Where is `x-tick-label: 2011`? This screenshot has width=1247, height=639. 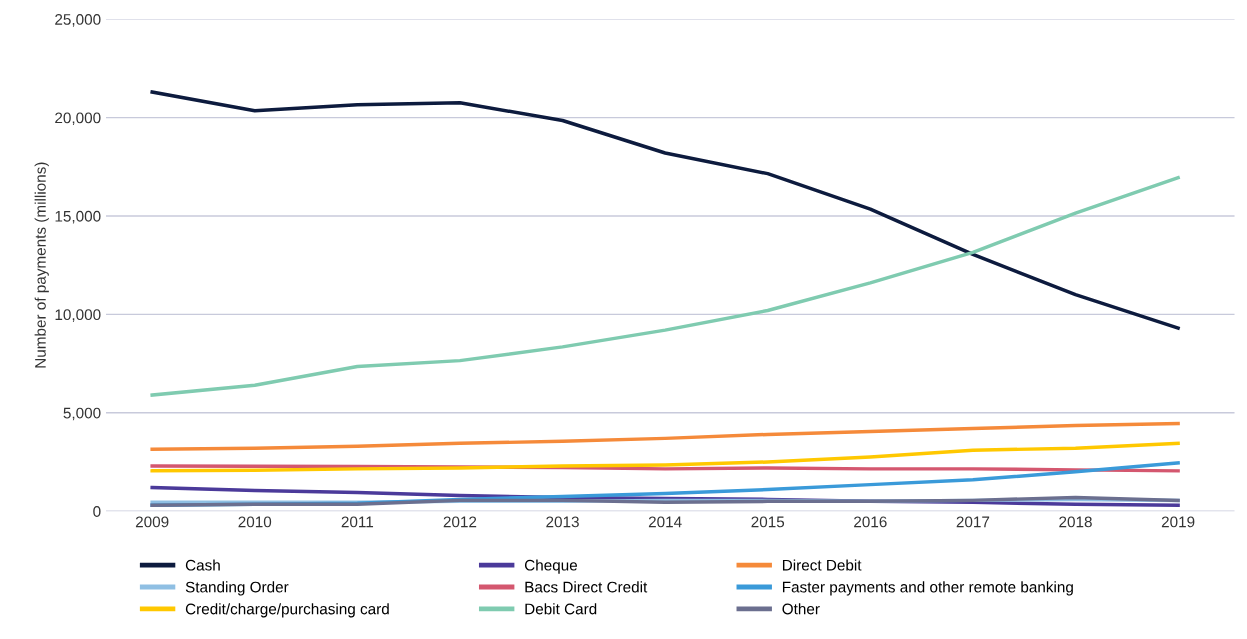
x-tick-label: 2011 is located at coordinates (357, 522).